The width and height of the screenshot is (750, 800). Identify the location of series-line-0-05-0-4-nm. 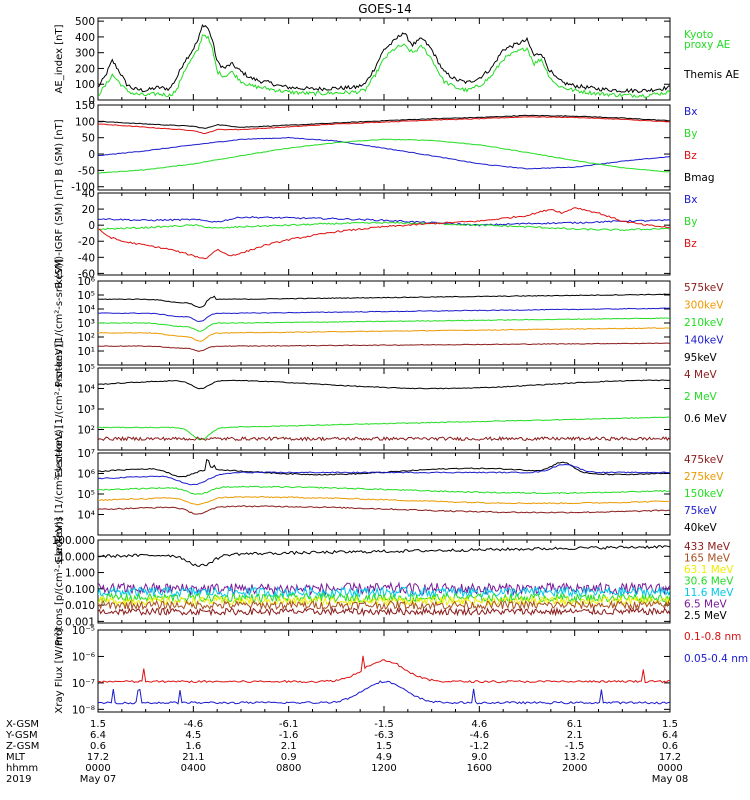
(384, 692).